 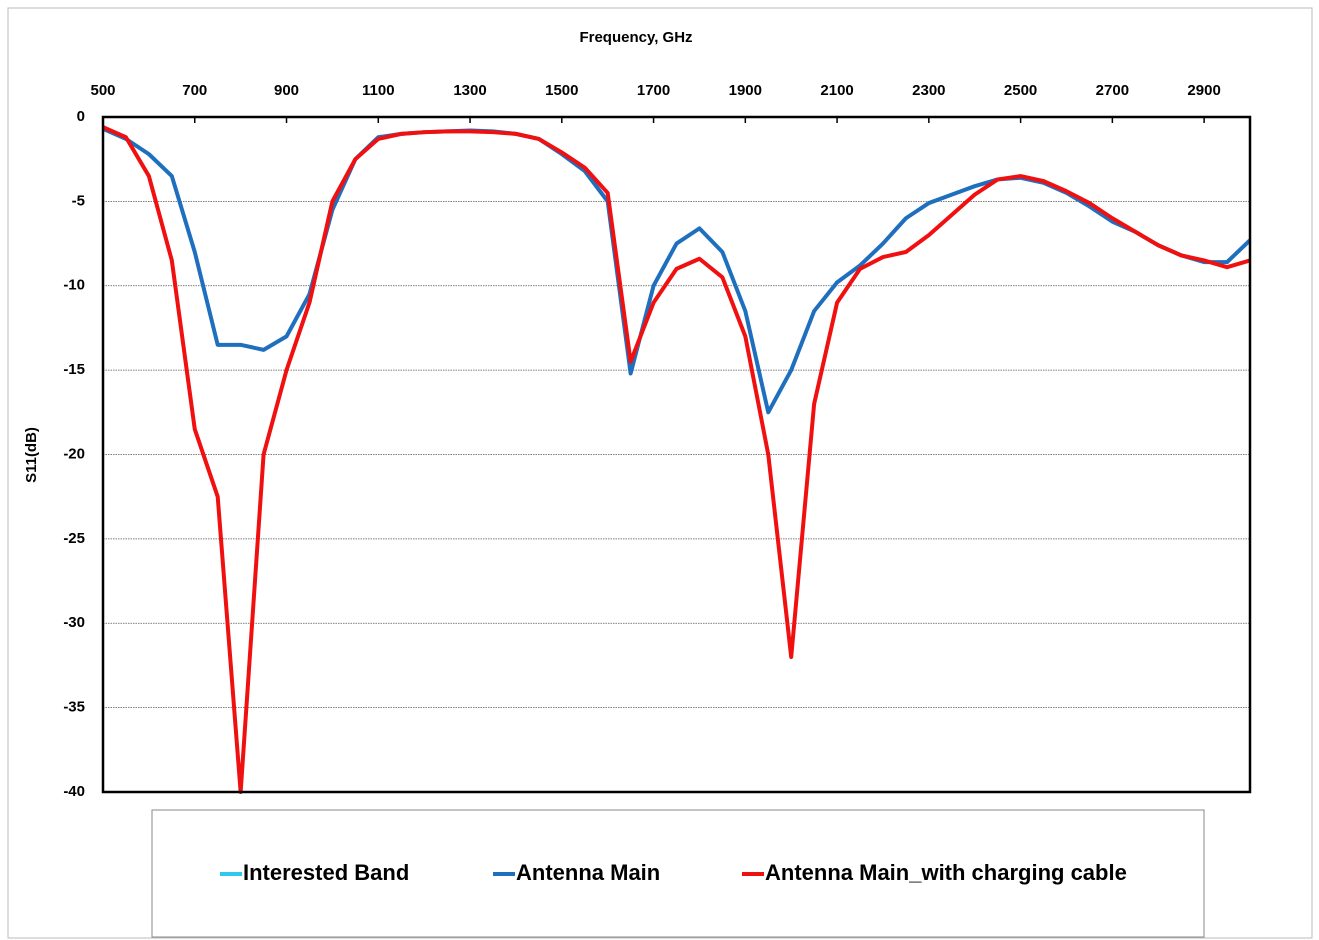 What do you see at coordinates (102, 90) in the screenshot?
I see `x-tick-label: 500` at bounding box center [102, 90].